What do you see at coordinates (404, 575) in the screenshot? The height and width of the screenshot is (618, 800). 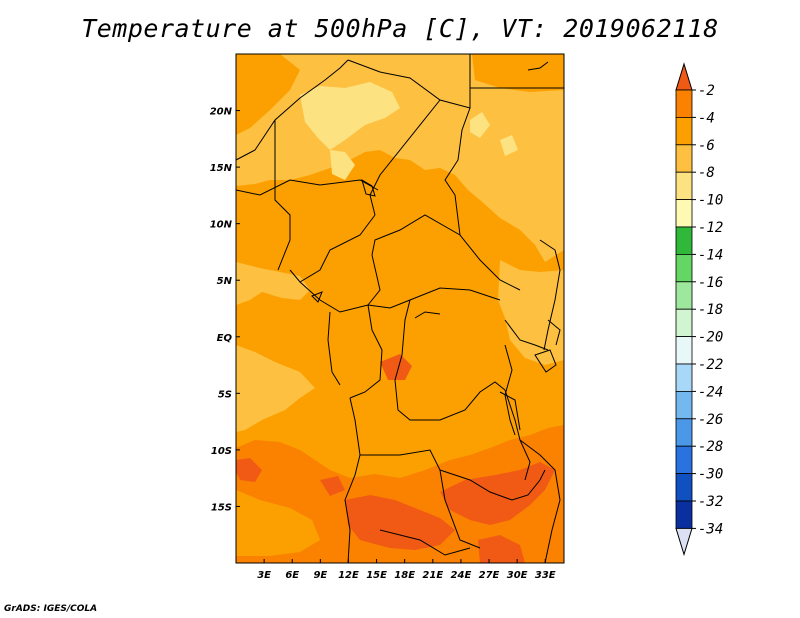 I see `x-tick-label-18E: 18E` at bounding box center [404, 575].